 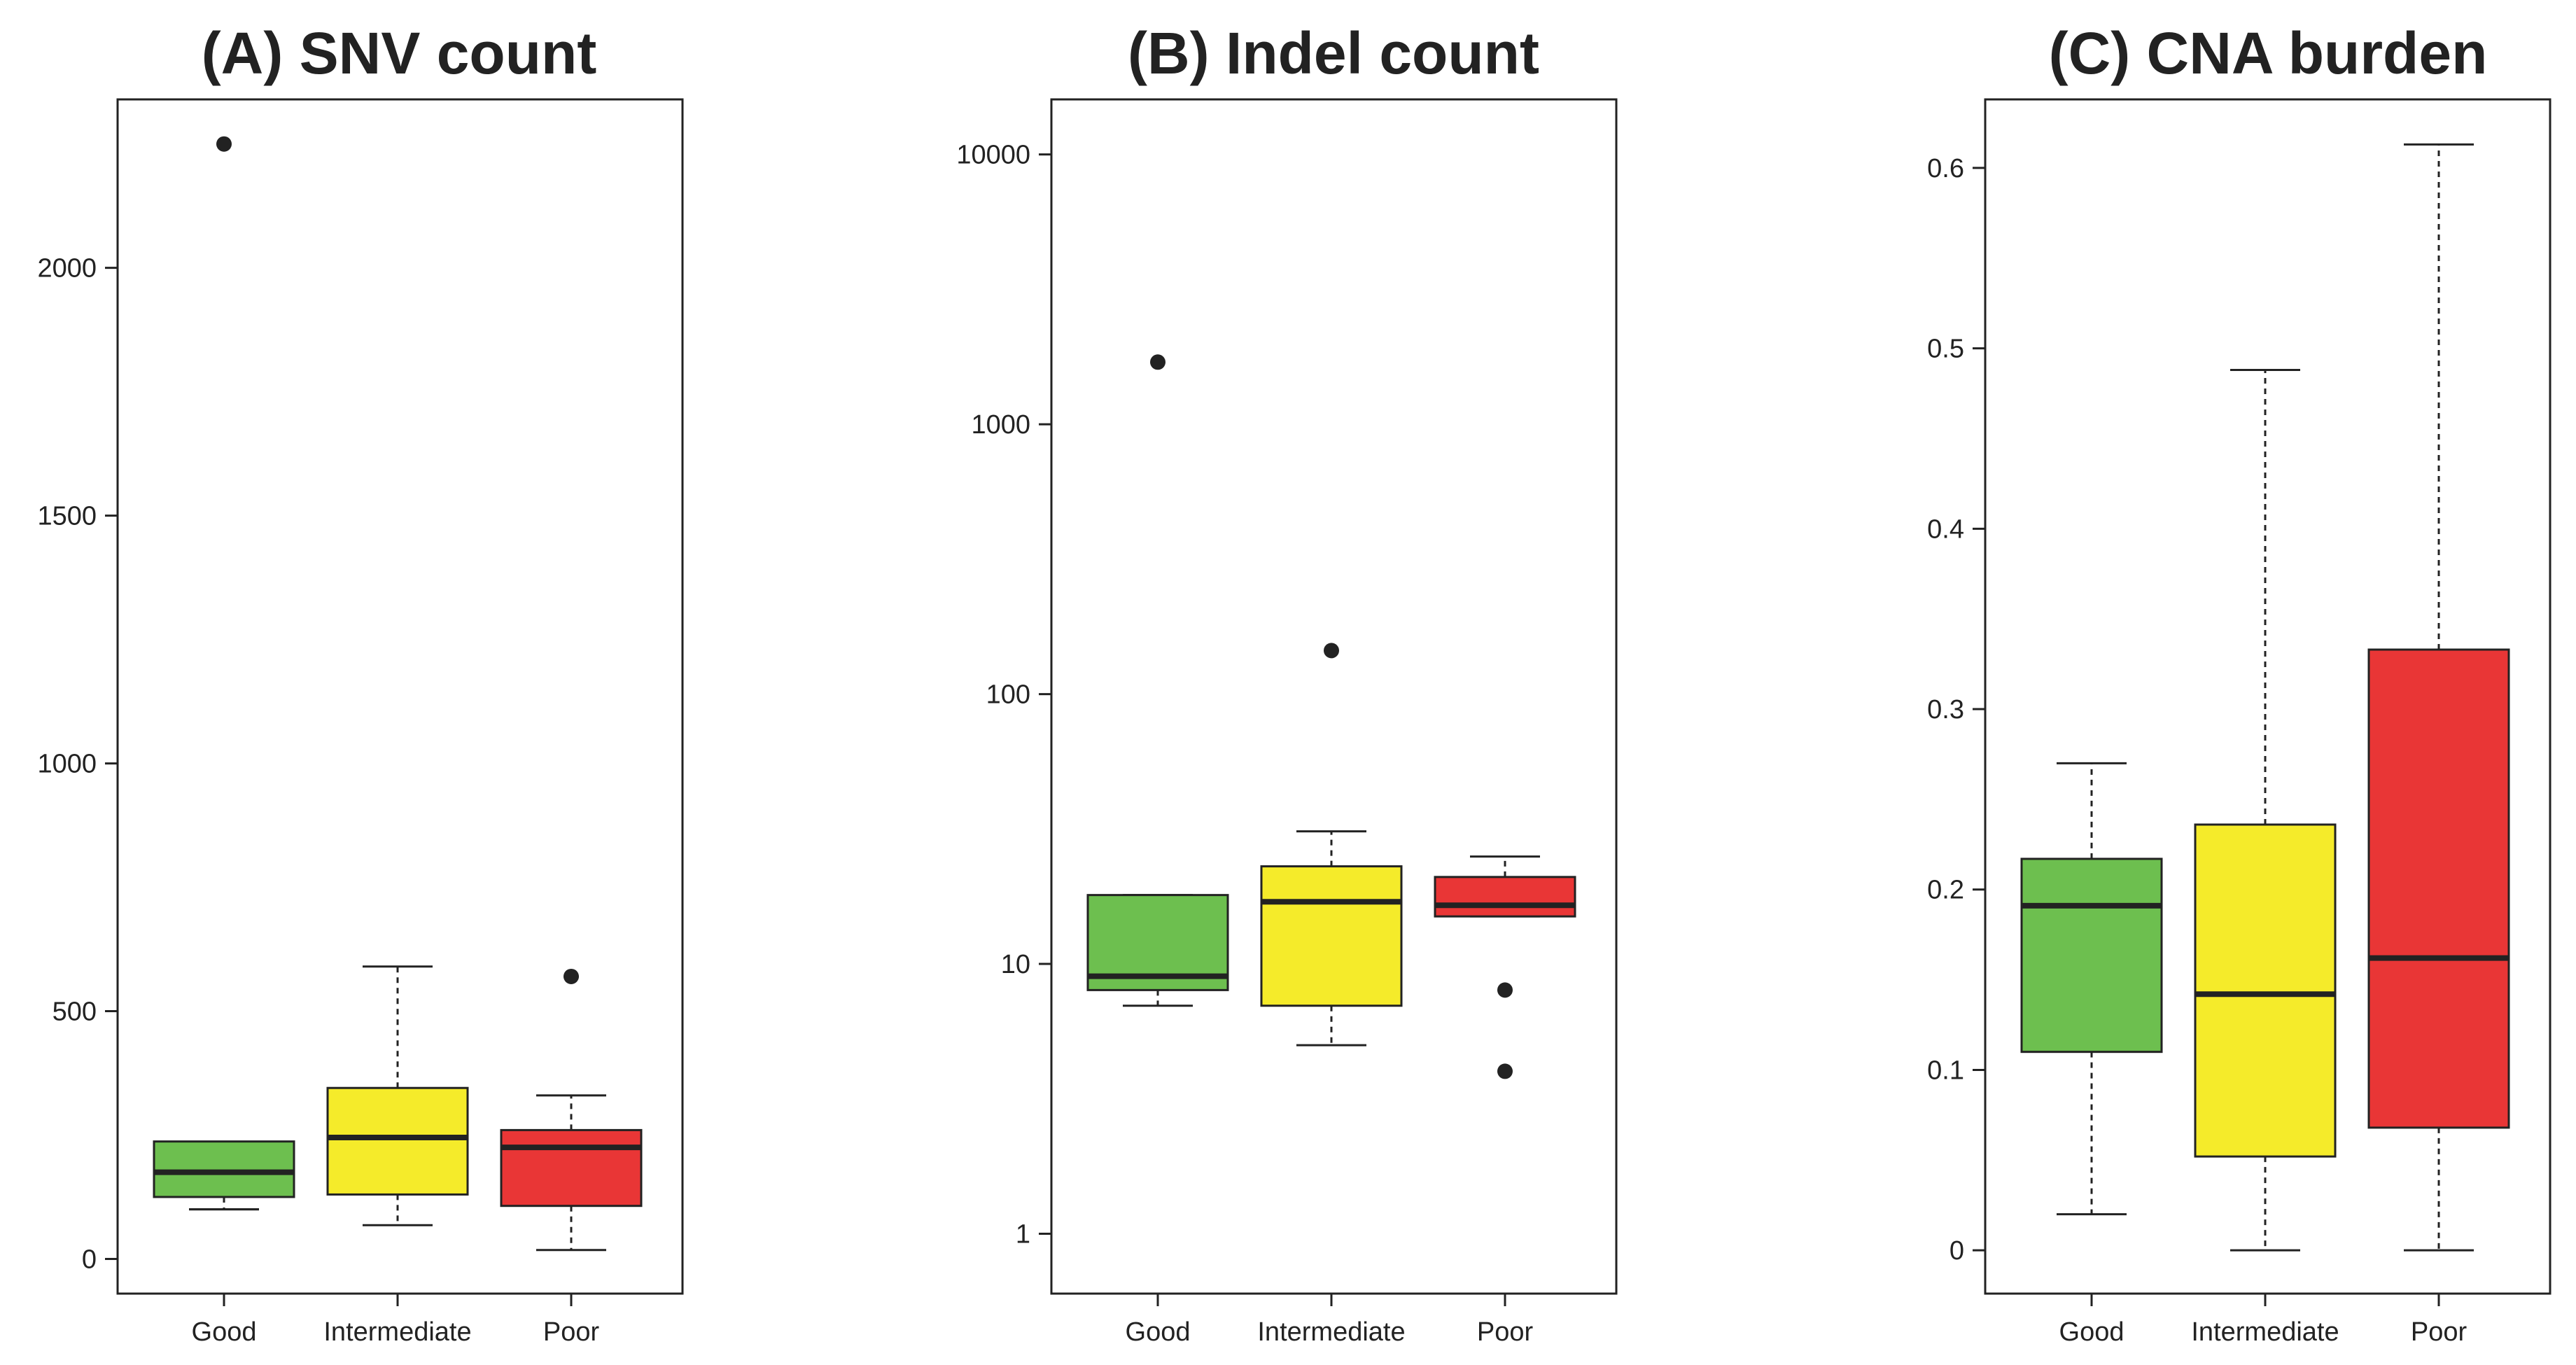 What do you see at coordinates (74, 1012) in the screenshot?
I see `y-tick-label: 500` at bounding box center [74, 1012].